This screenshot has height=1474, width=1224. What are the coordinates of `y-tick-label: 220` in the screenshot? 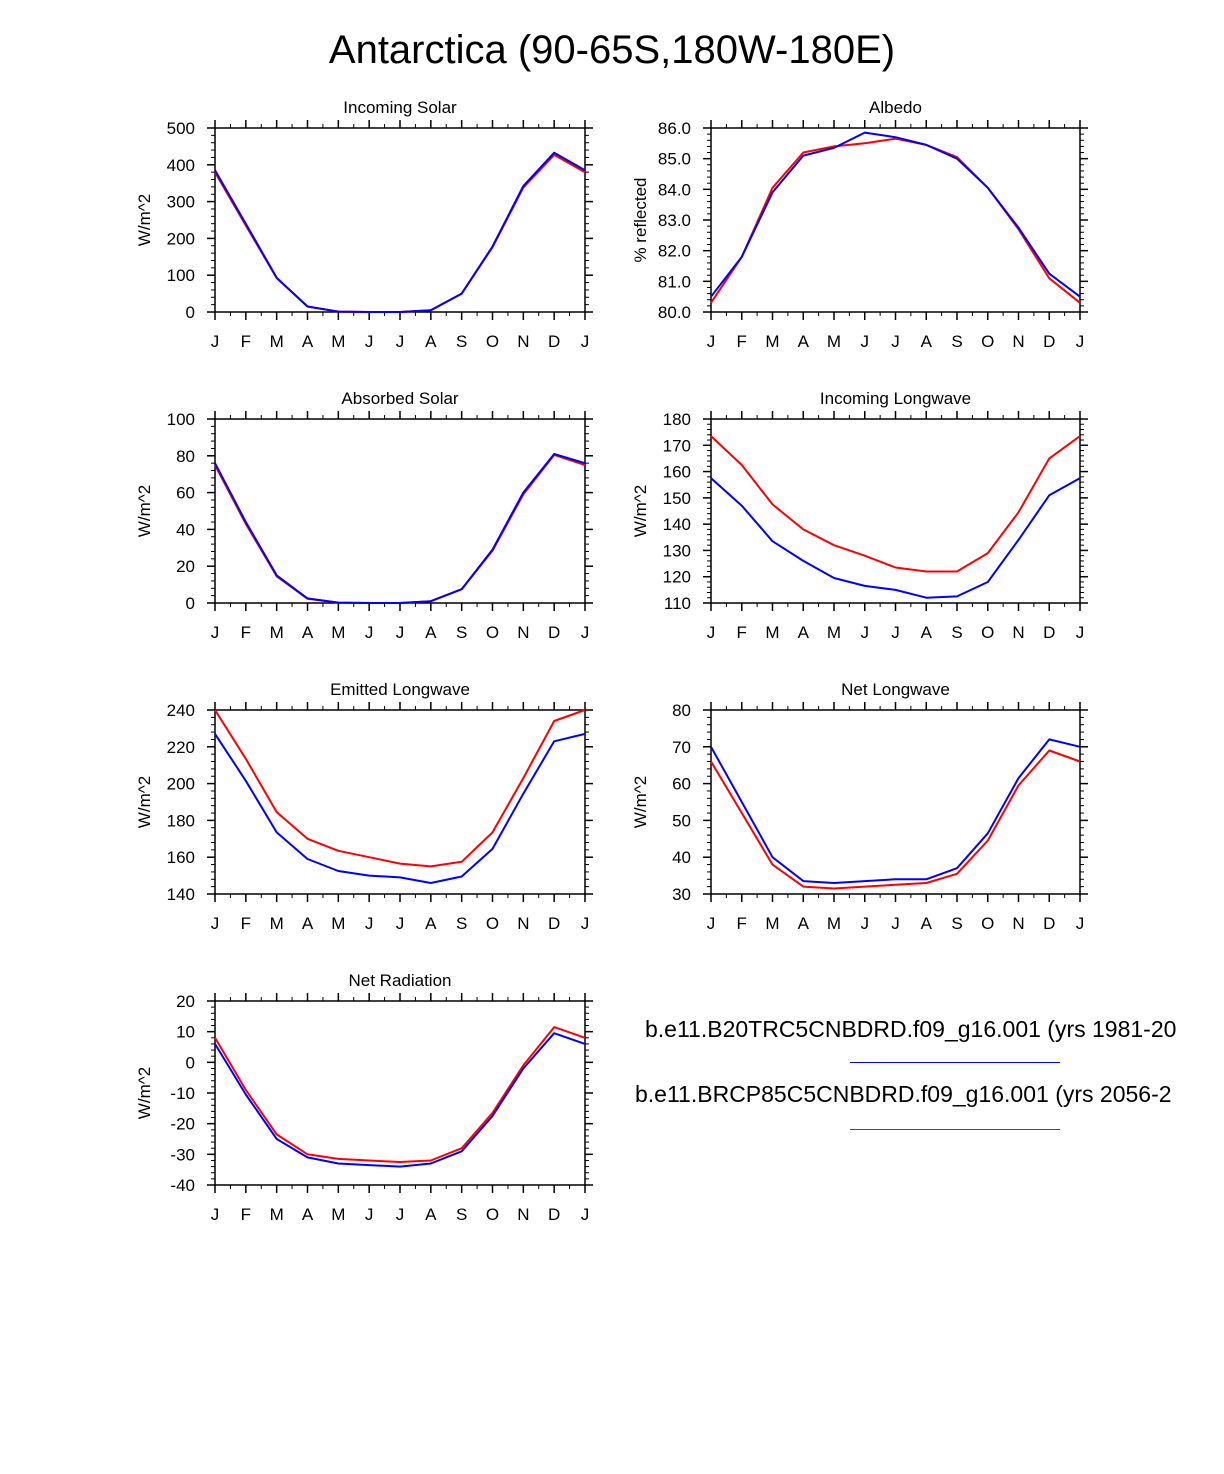 It's located at (181, 747).